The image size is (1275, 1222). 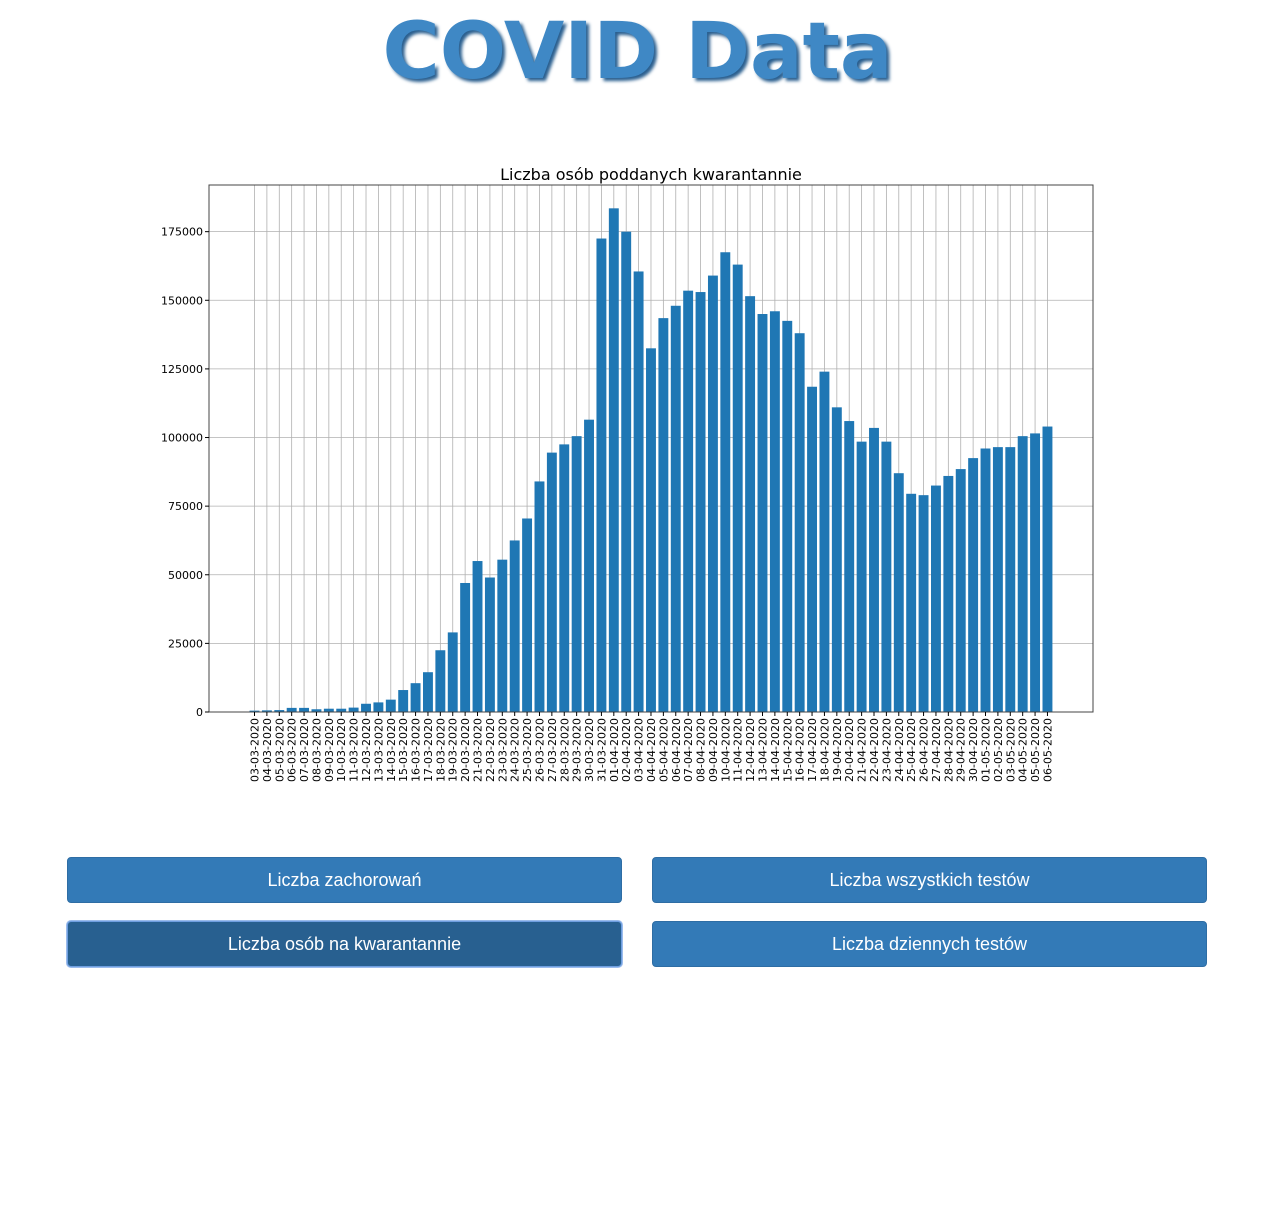 I want to click on x-tick-label: 06-05-2020, so click(x=1047, y=750).